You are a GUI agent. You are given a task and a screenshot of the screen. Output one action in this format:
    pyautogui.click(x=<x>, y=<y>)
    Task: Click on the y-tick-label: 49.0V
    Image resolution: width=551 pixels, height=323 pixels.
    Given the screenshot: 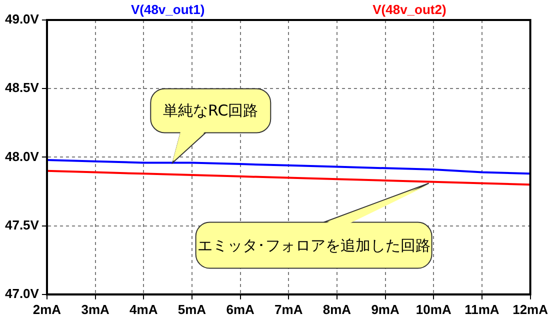 What is the action you would take?
    pyautogui.click(x=22, y=19)
    